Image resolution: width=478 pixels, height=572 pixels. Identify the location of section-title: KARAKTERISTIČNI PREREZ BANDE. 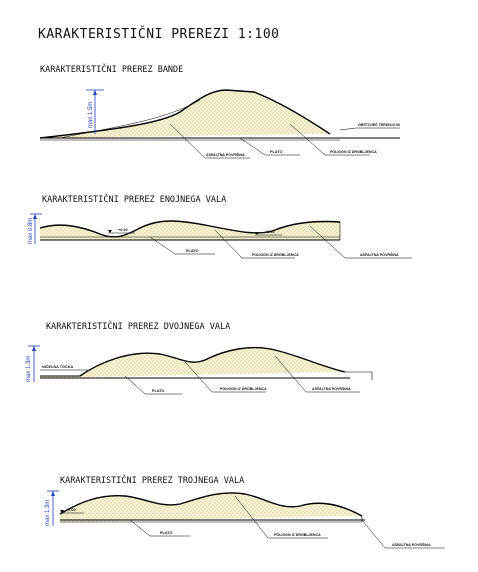
(111, 69).